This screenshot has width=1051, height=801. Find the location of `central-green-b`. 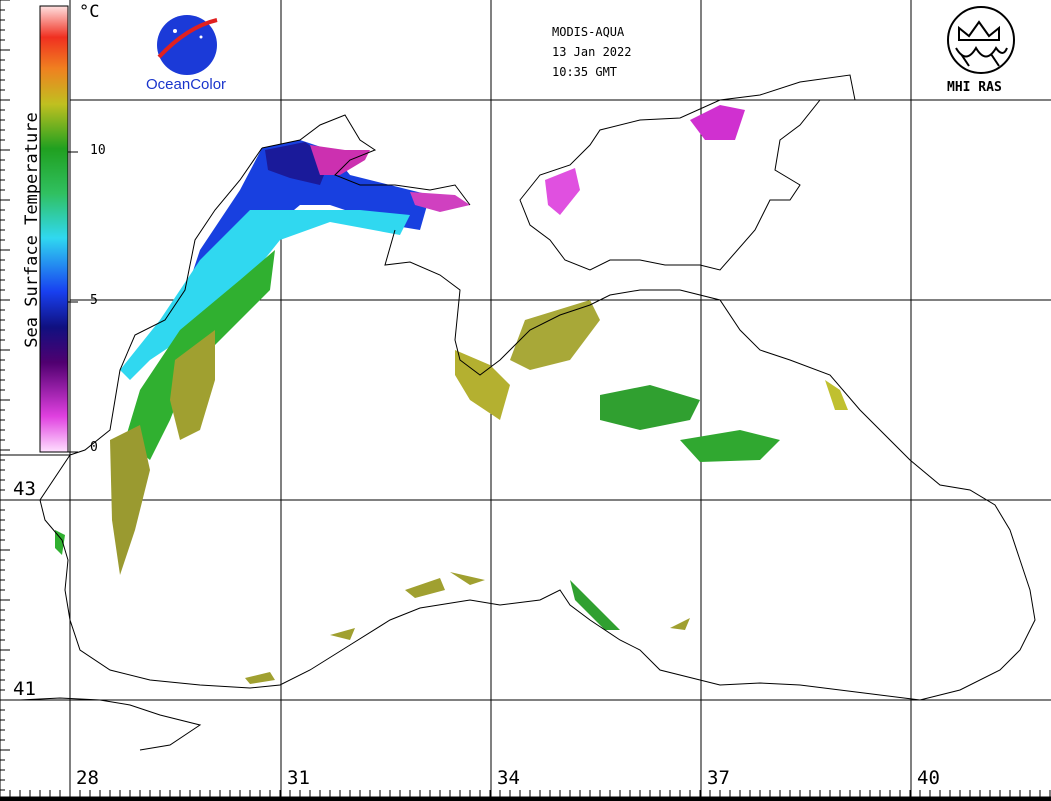

central-green-b is located at coordinates (730, 446).